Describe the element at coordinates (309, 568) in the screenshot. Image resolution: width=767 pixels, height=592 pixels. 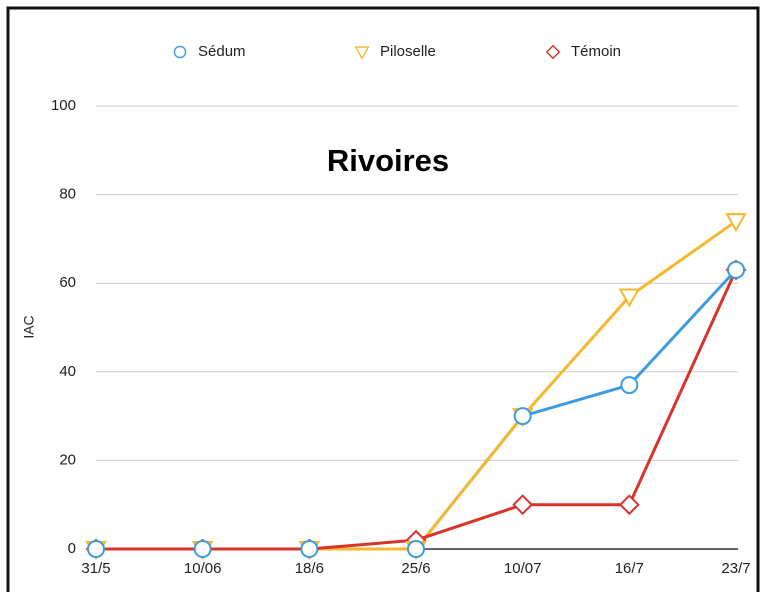
I see `x-tick-label: 18/6` at that location.